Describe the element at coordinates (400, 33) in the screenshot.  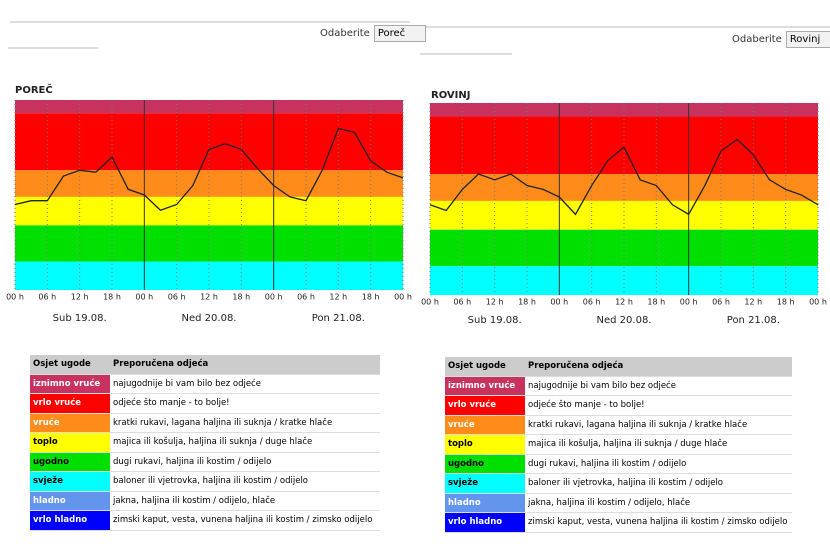
I see `dropdown: Poreč` at that location.